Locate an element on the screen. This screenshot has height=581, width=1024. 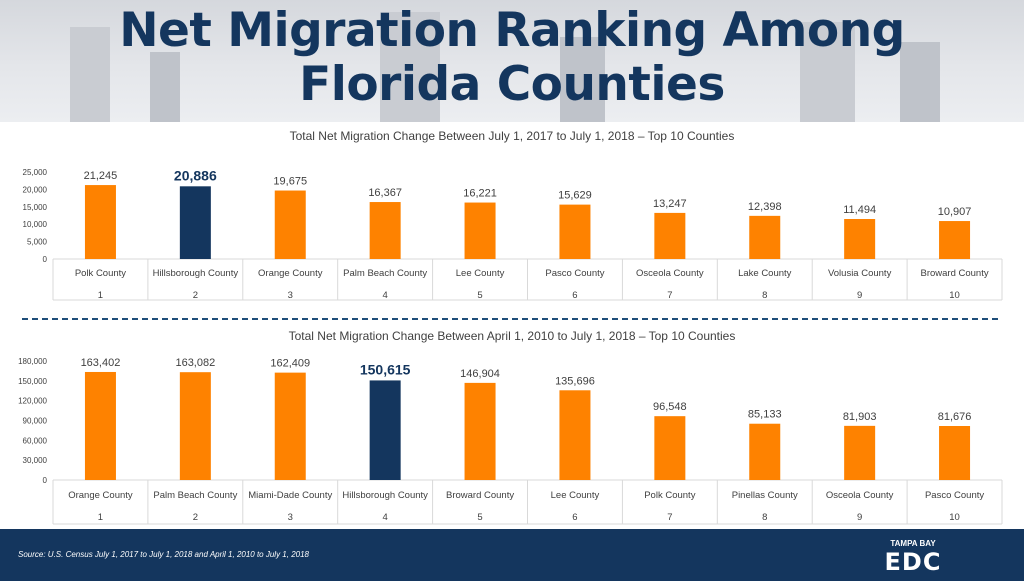
chart2-category-label: Broward County is located at coordinates (480, 495).